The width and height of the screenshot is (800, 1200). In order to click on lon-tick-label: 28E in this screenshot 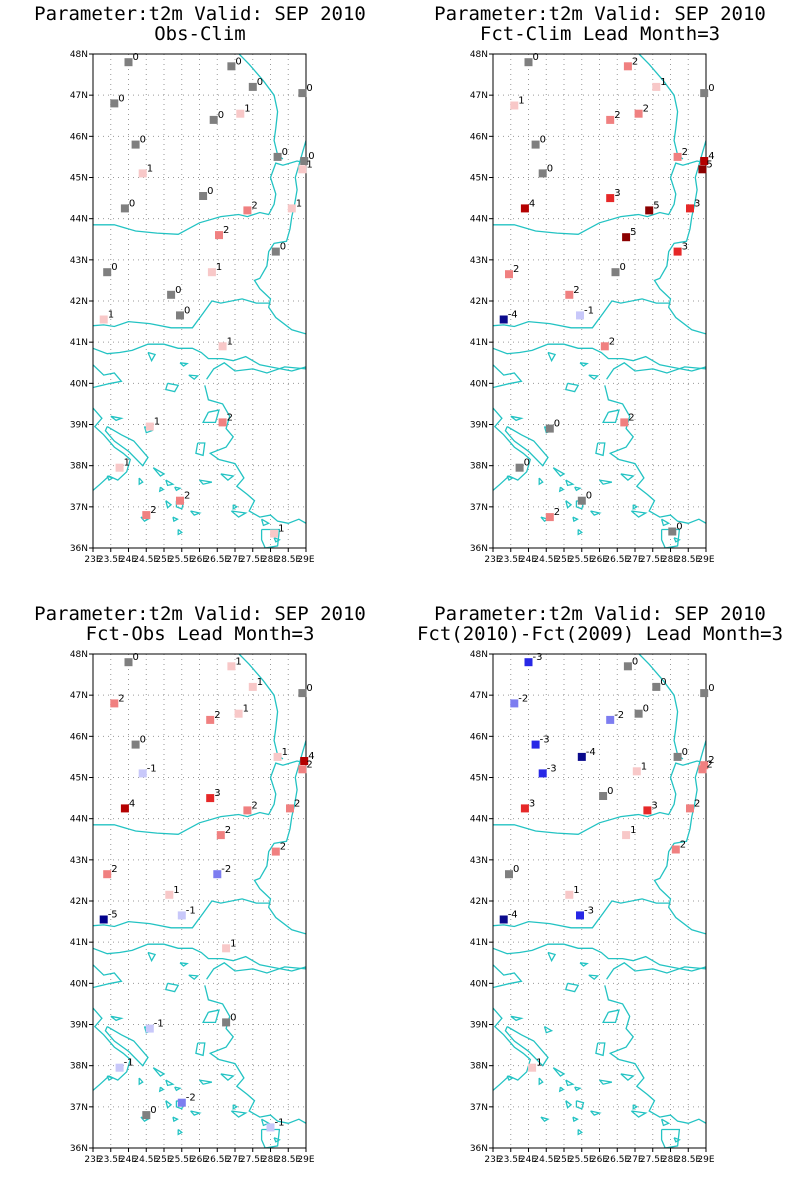, I will do `click(270, 560)`.